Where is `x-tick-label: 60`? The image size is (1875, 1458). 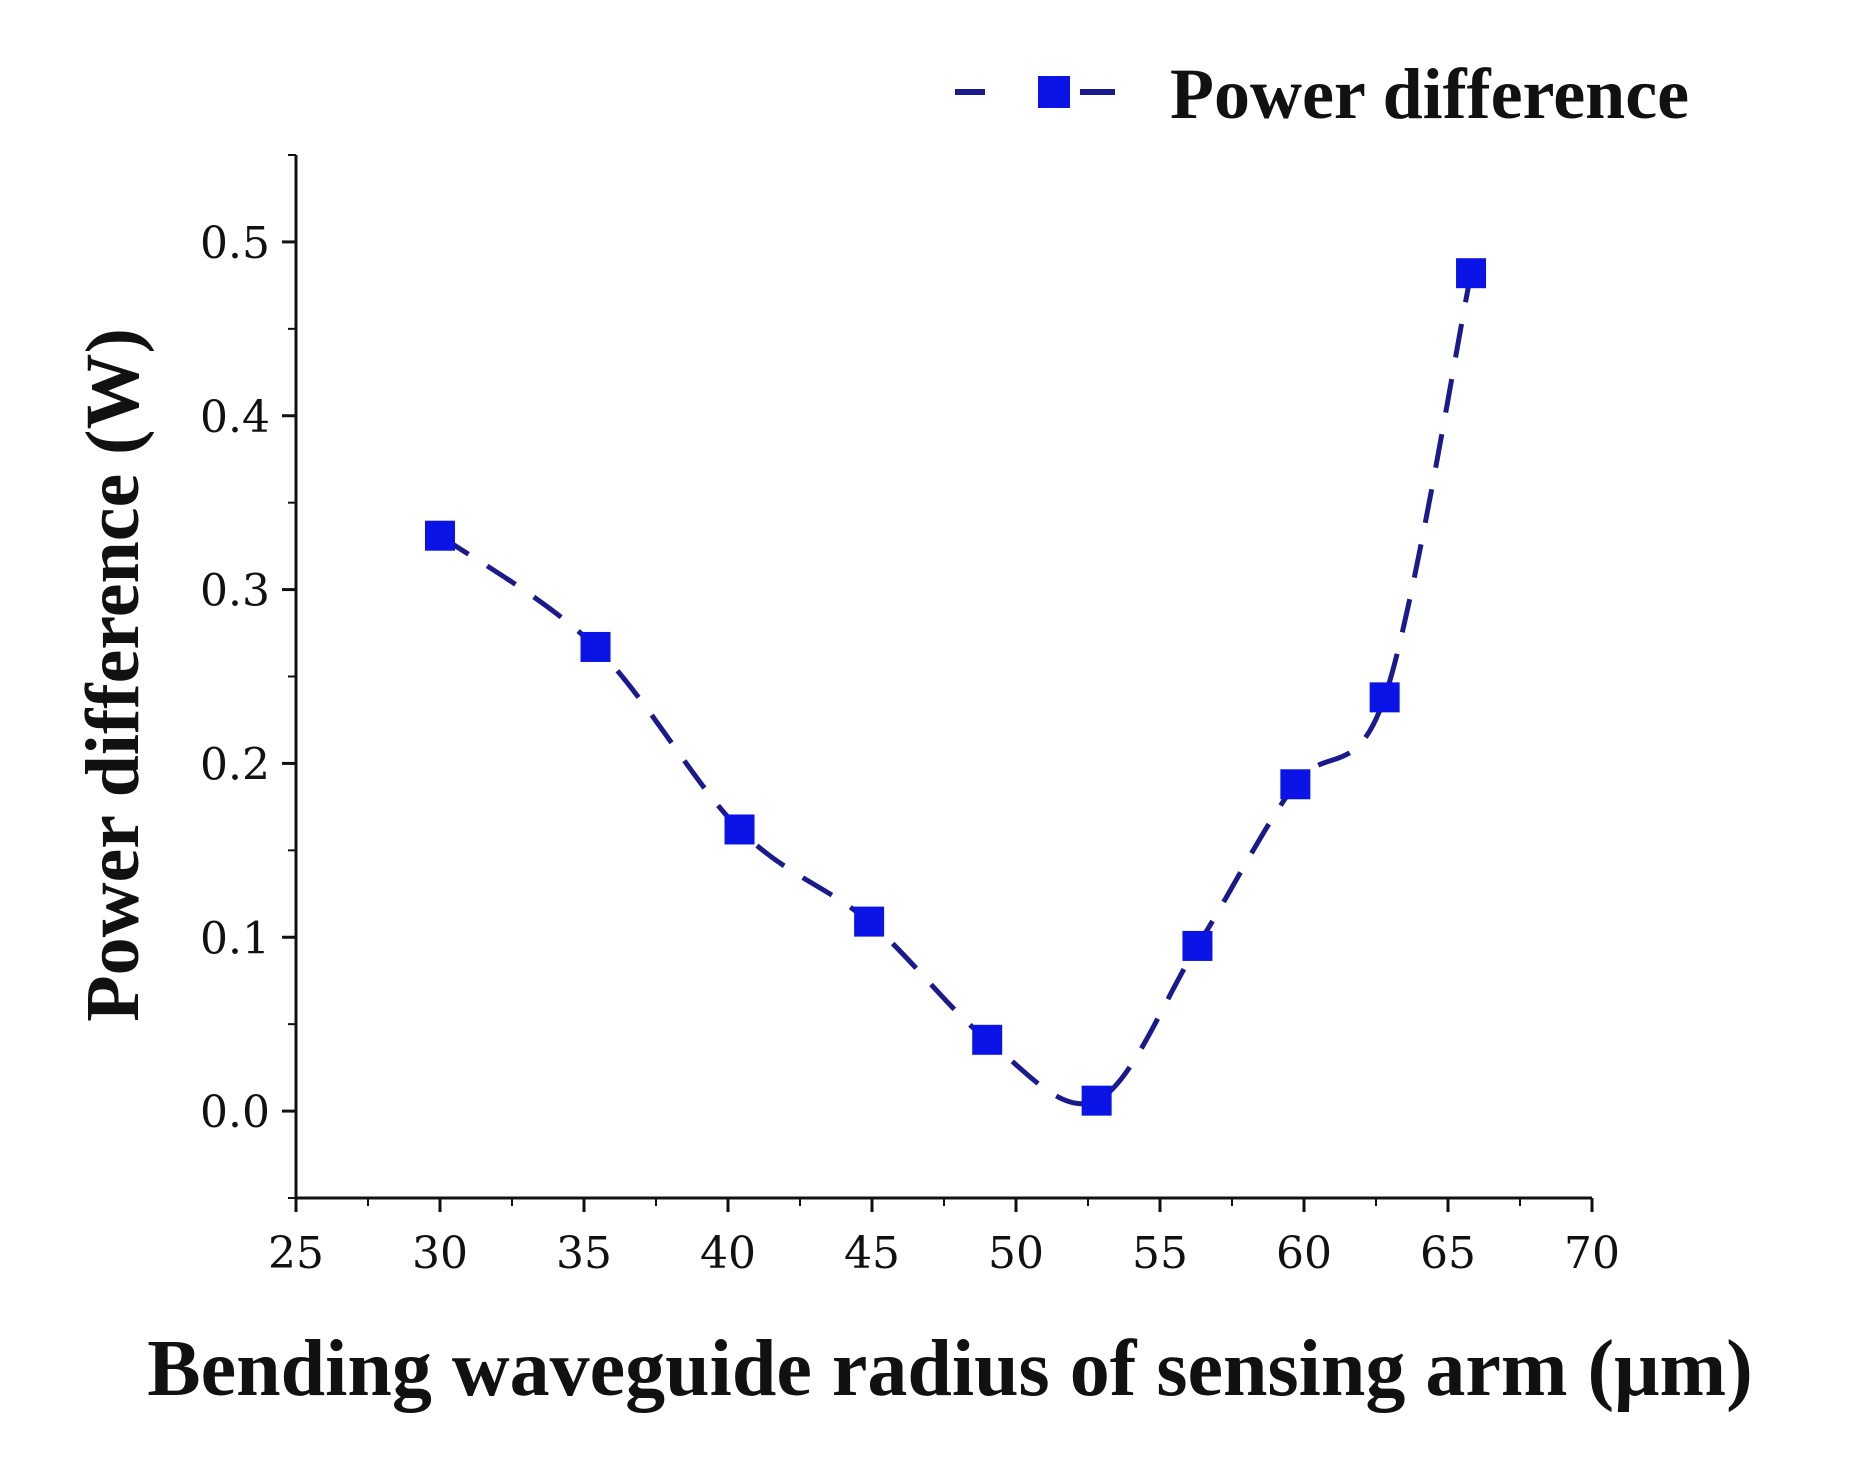
x-tick-label: 60 is located at coordinates (1304, 1253).